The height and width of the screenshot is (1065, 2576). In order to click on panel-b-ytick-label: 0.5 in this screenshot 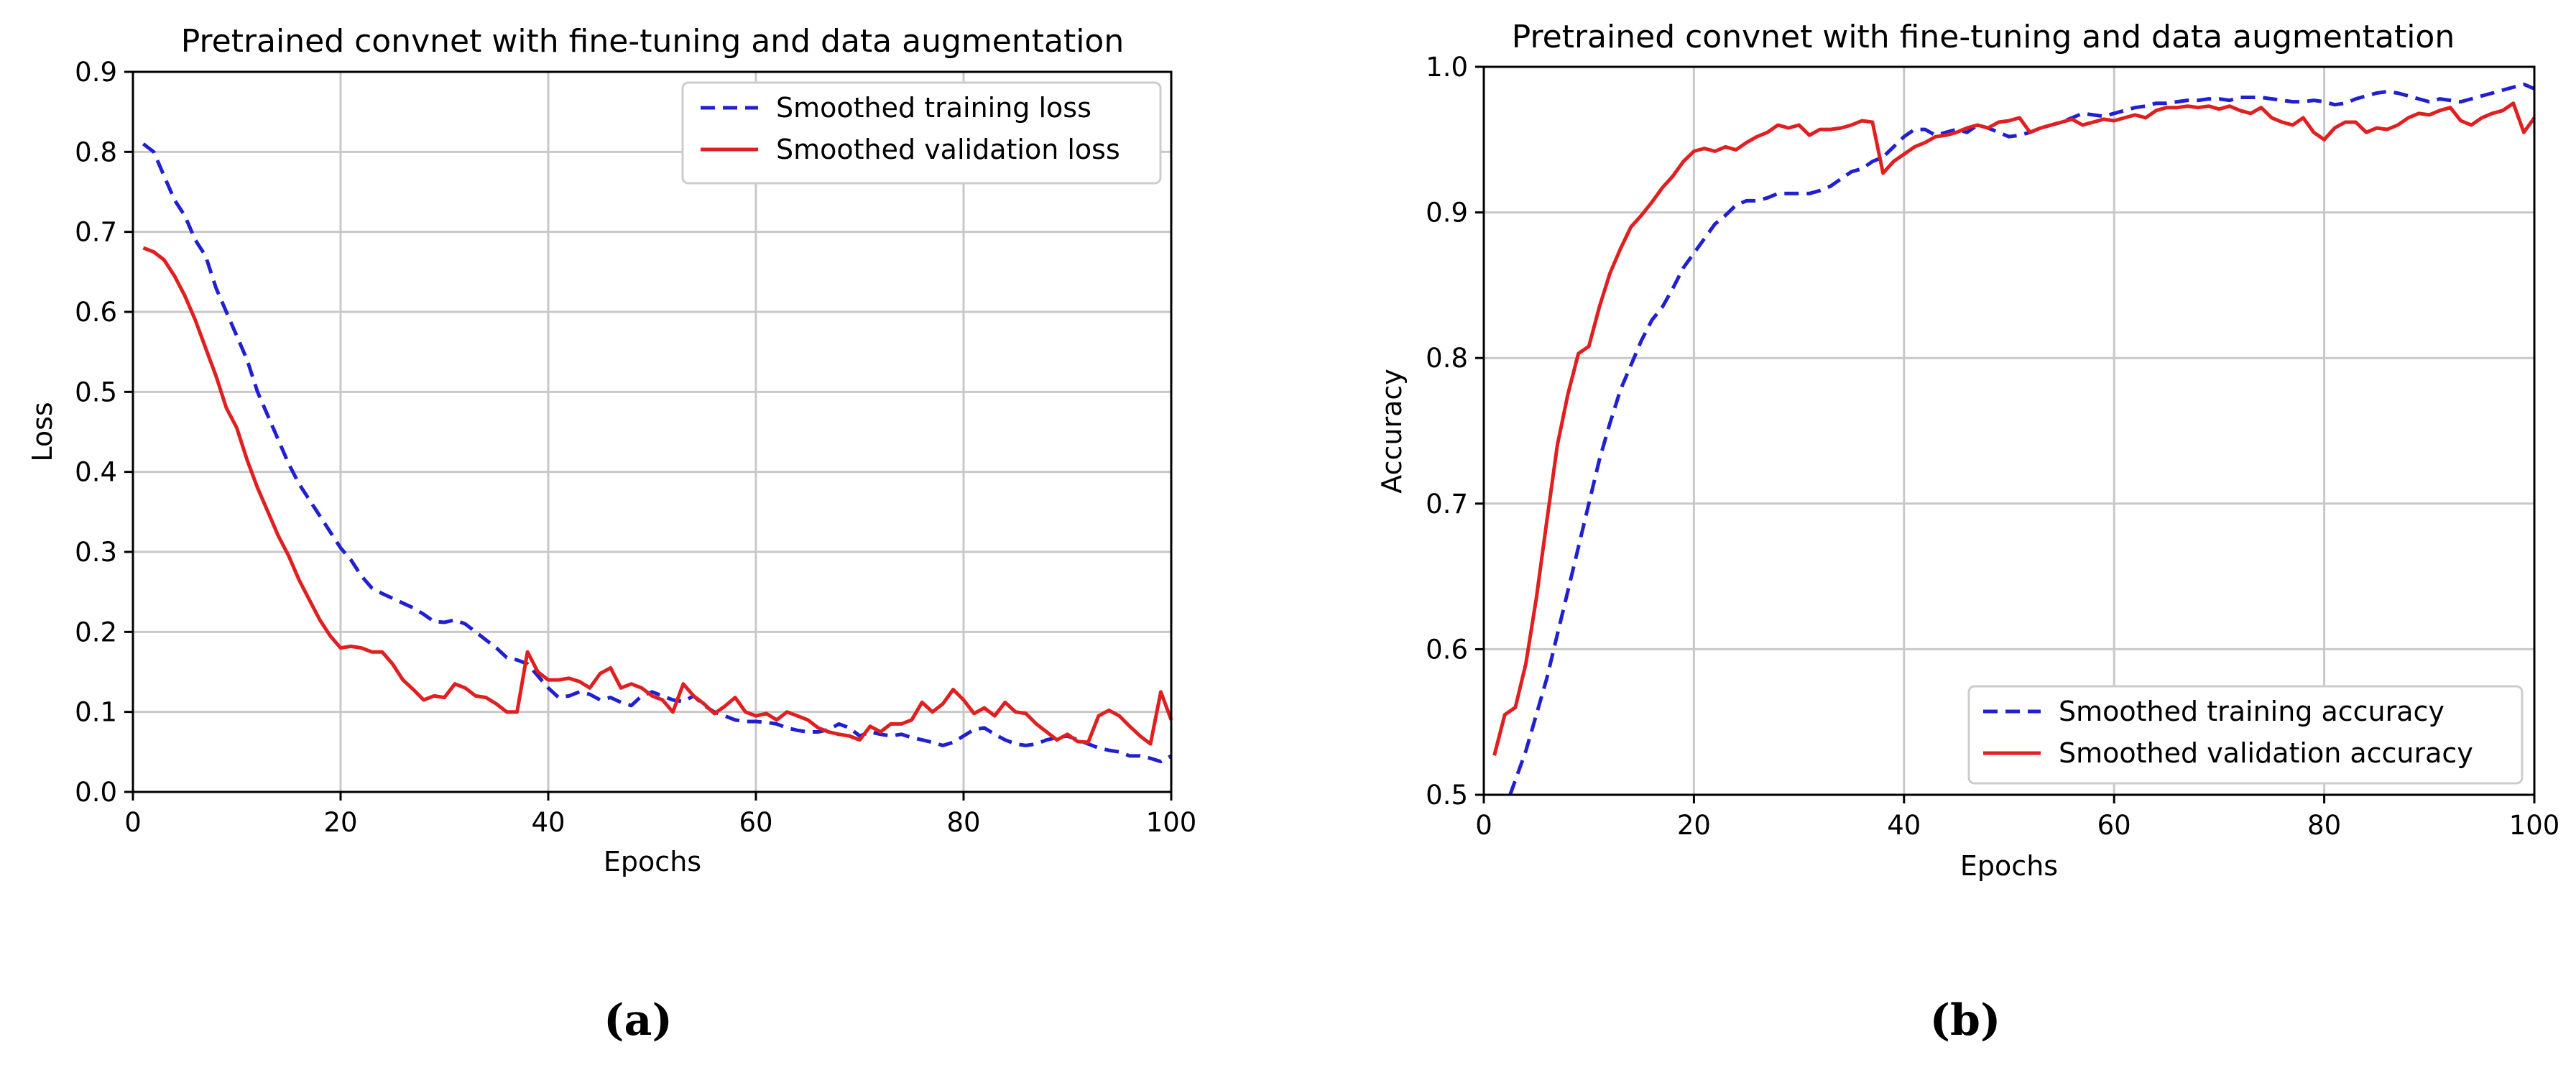, I will do `click(1447, 795)`.